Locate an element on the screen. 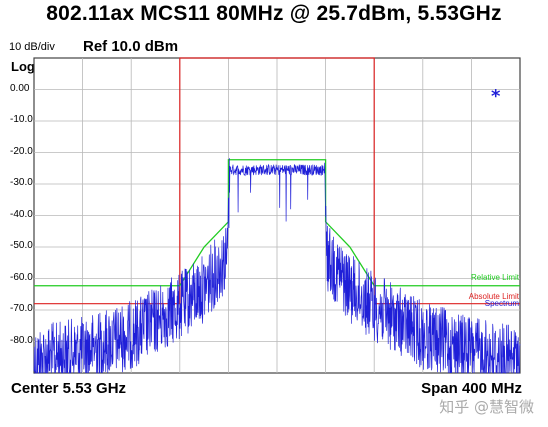 This screenshot has height=427, width=548. span-label: Span 400 MHz is located at coordinates (471, 388).